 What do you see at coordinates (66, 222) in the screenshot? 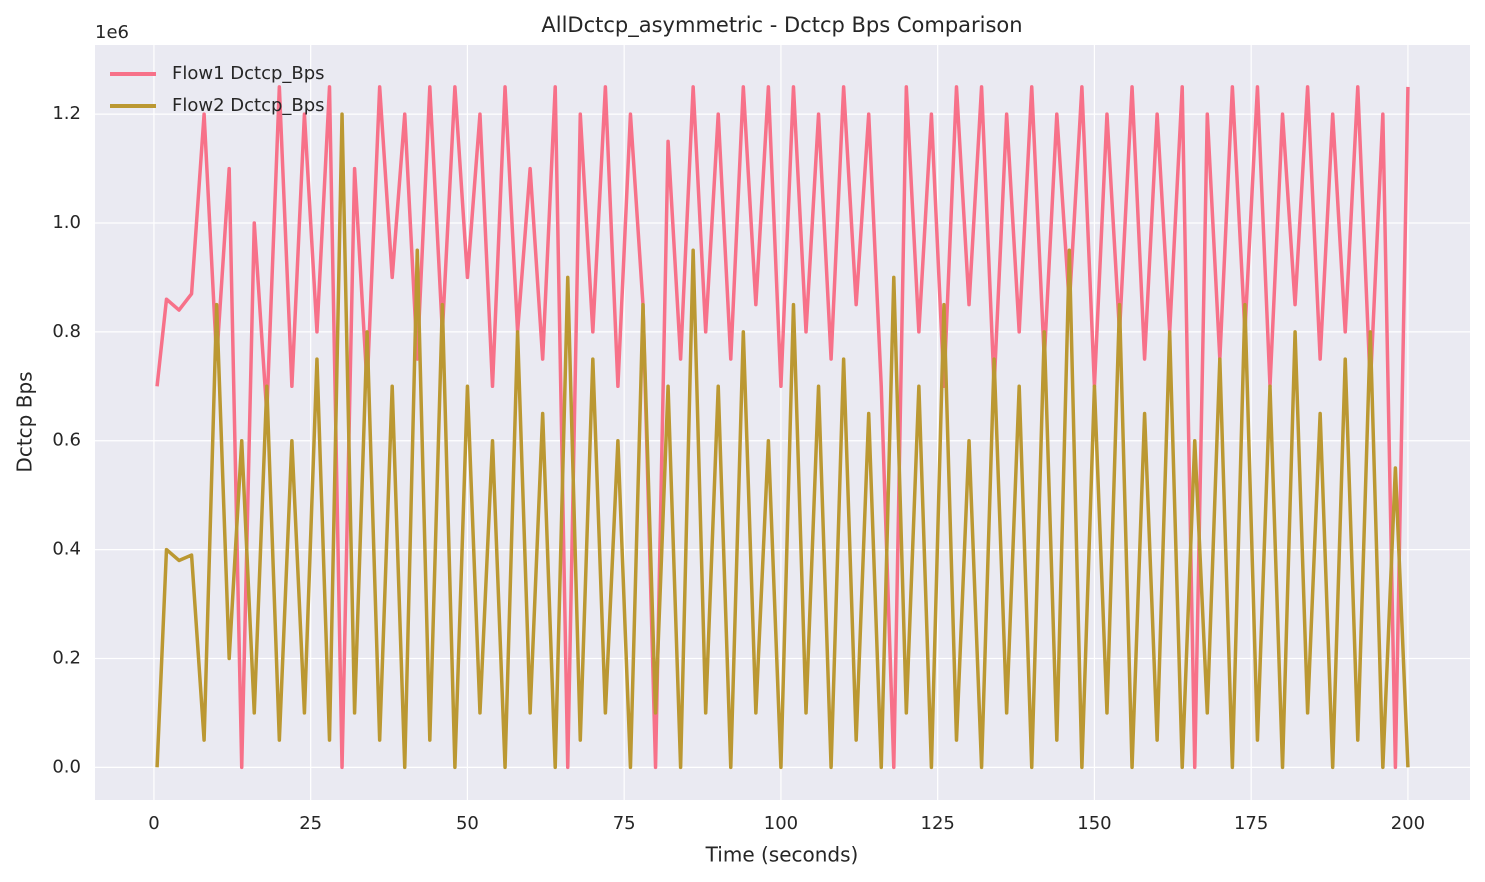
I see `y-tick-label: 1.0` at bounding box center [66, 222].